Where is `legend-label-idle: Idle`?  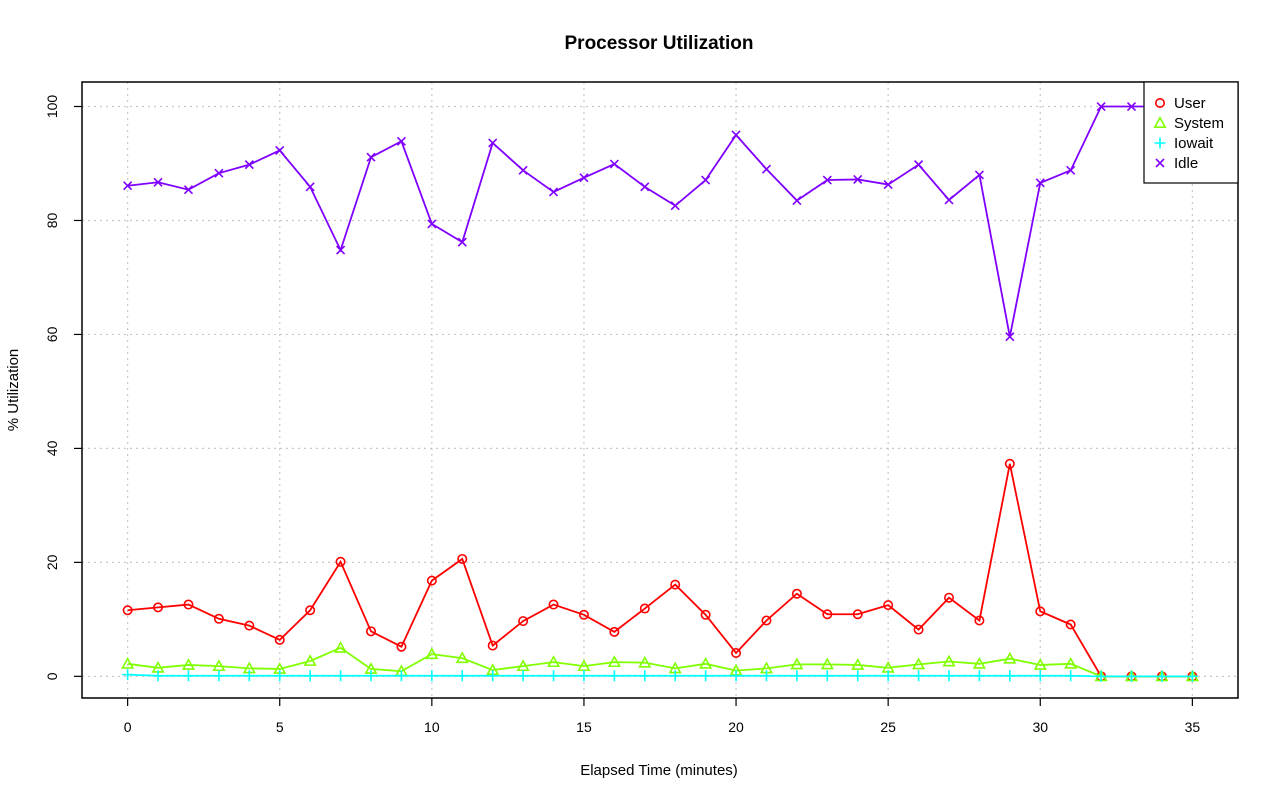 legend-label-idle: Idle is located at coordinates (1186, 163).